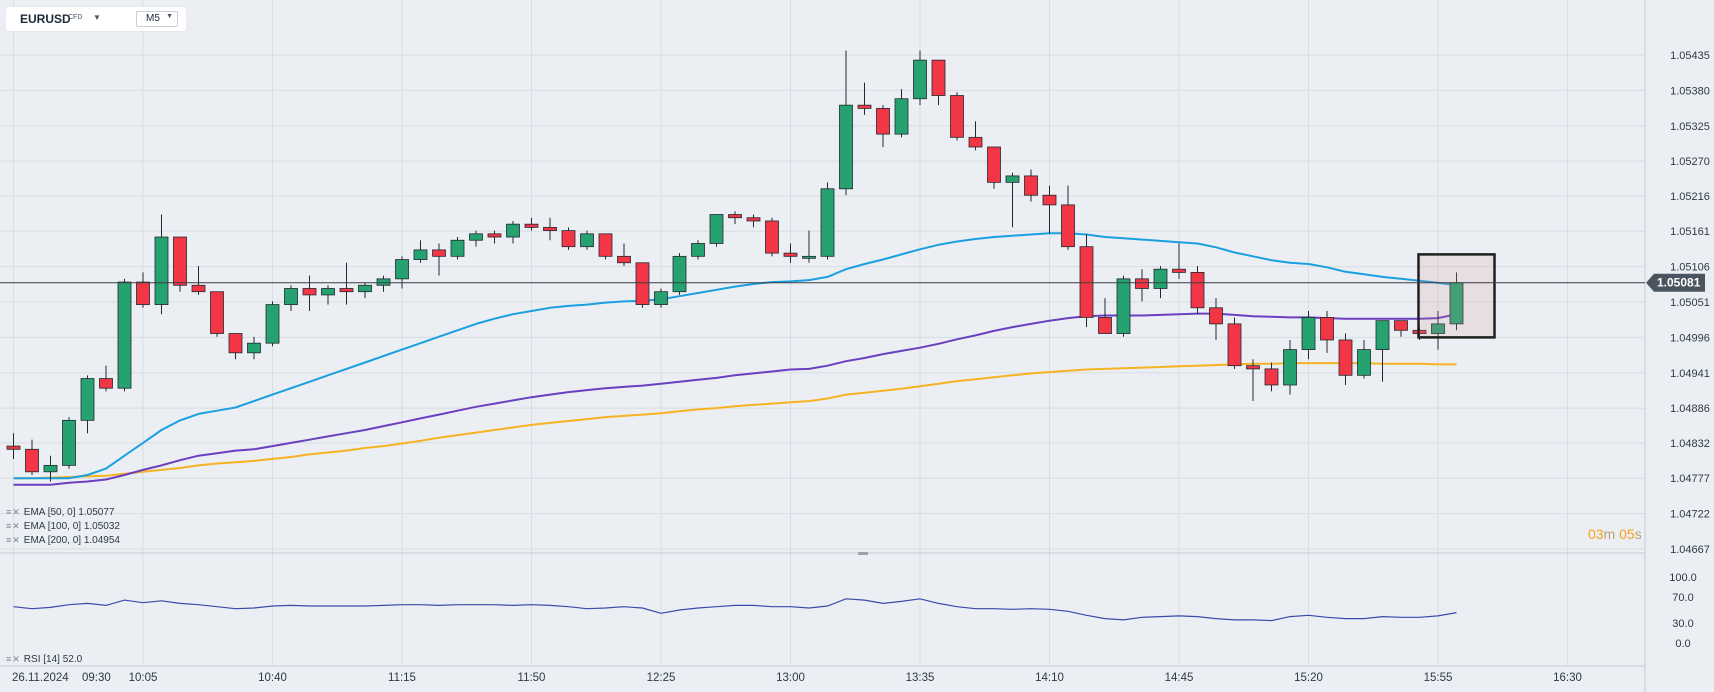 This screenshot has width=1714, height=692. Describe the element at coordinates (34, 540) in the screenshot. I see `indicator-name: EMA` at that location.